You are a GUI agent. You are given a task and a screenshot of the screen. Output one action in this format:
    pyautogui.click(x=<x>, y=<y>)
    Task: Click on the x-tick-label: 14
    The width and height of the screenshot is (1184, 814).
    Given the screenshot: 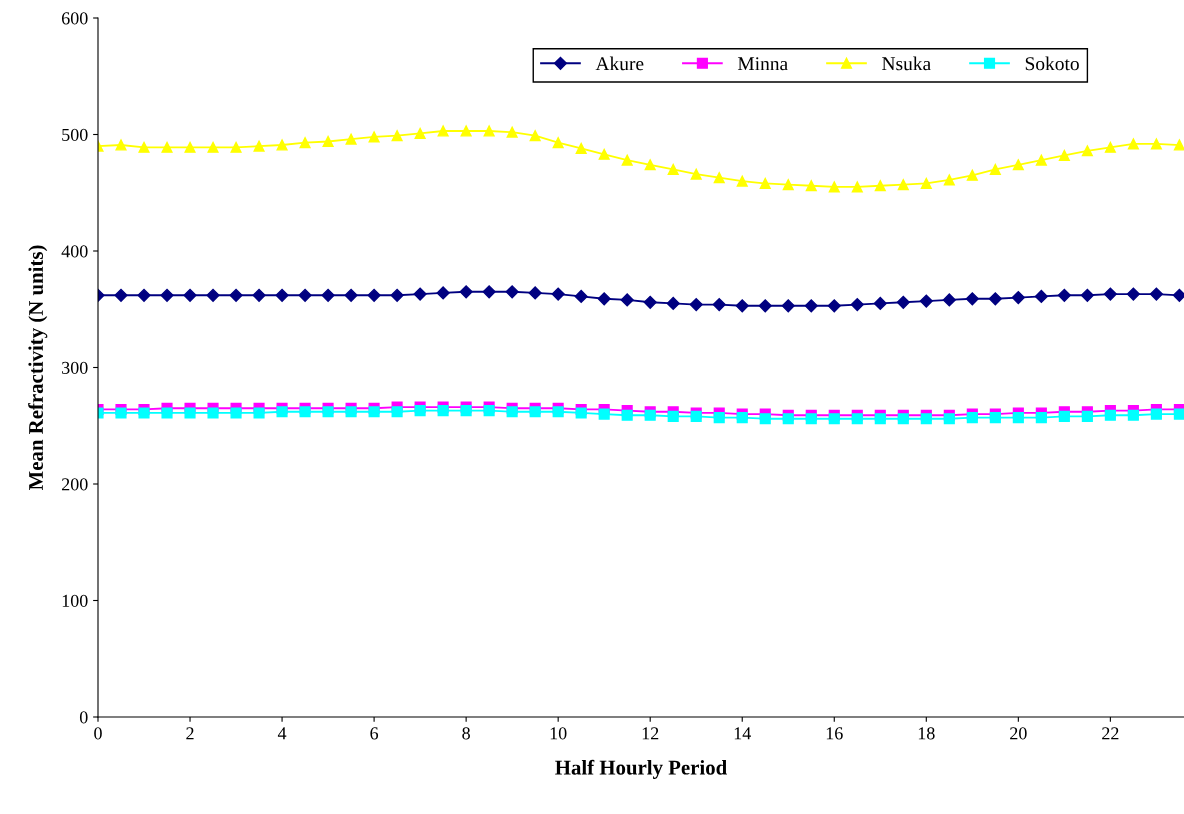 What is the action you would take?
    pyautogui.click(x=742, y=733)
    